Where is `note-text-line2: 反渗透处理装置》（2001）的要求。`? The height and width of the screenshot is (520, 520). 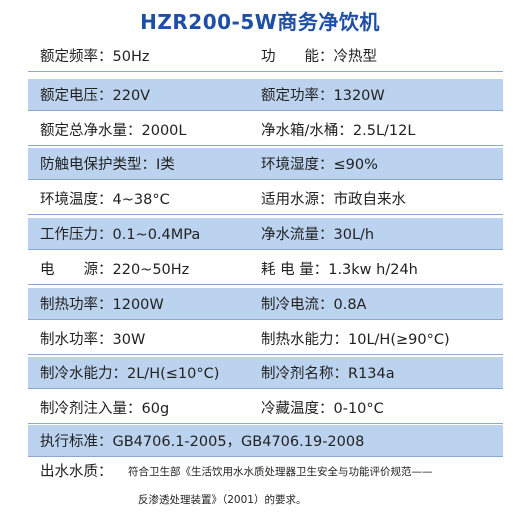
note-text-line2: 反渗透处理装置》（2001）的要求。 is located at coordinates (222, 500).